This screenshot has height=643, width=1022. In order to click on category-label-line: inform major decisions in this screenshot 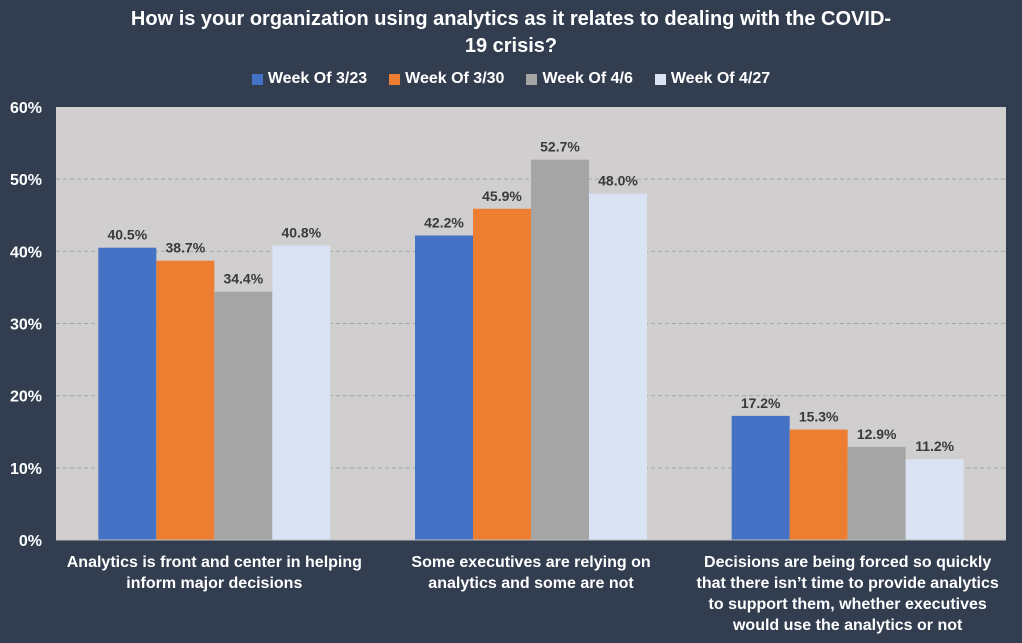, I will do `click(214, 583)`.